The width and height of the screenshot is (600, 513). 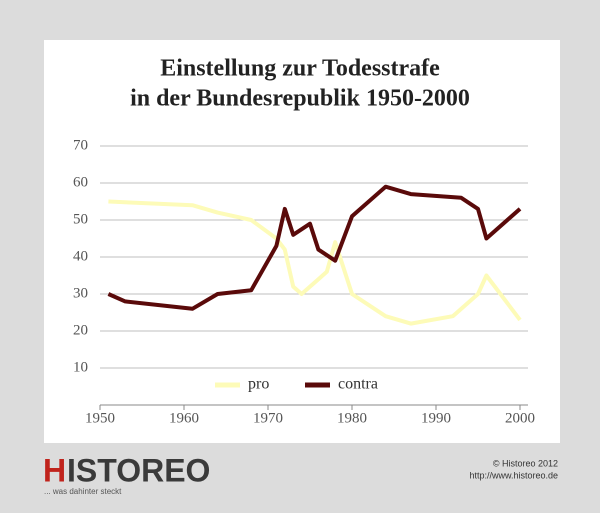 What do you see at coordinates (300, 69) in the screenshot?
I see `chart-title: Einstellung zur Todesstrafe` at bounding box center [300, 69].